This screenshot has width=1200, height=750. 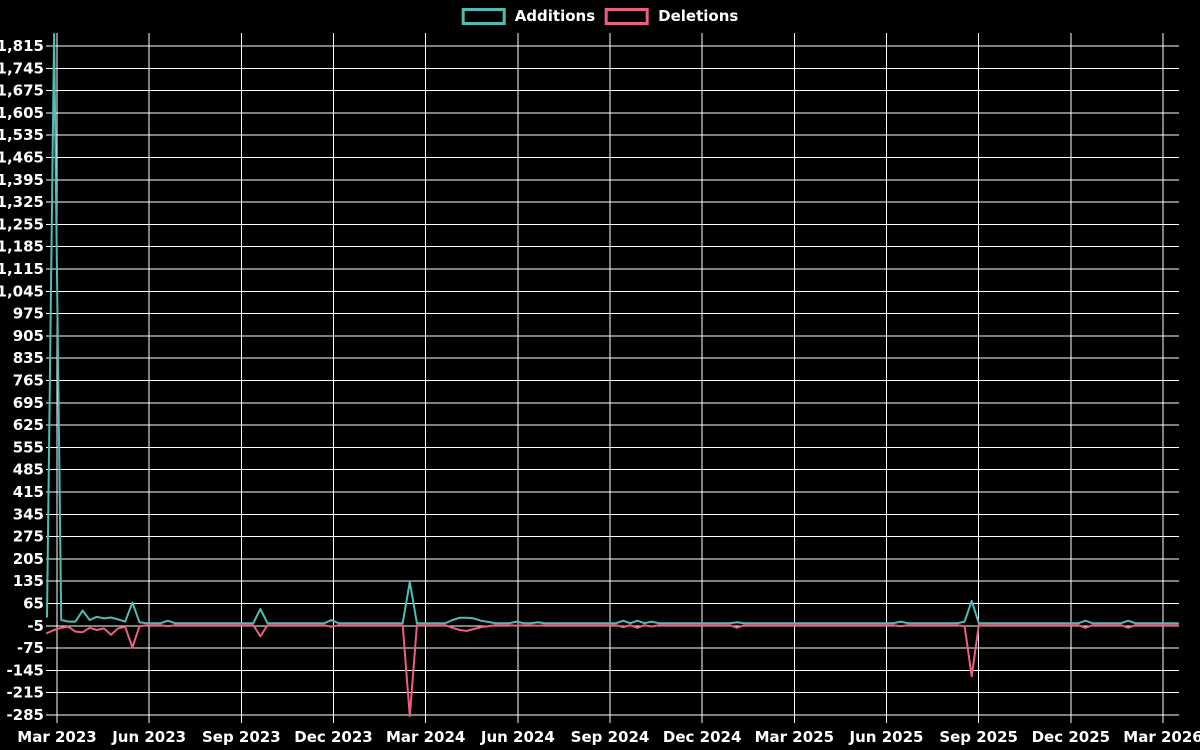 I want to click on y-axis-tick-label: 205, so click(x=28, y=559).